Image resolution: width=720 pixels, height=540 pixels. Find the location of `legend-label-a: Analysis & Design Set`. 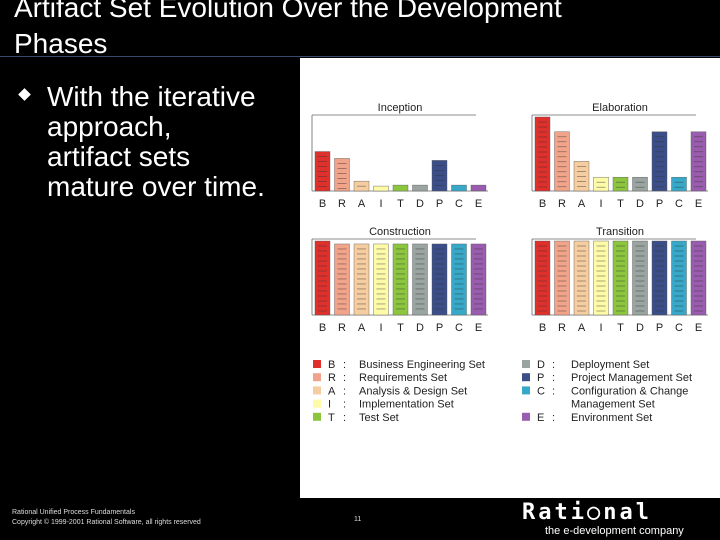

legend-label-a: Analysis & Design Set is located at coordinates (413, 391).